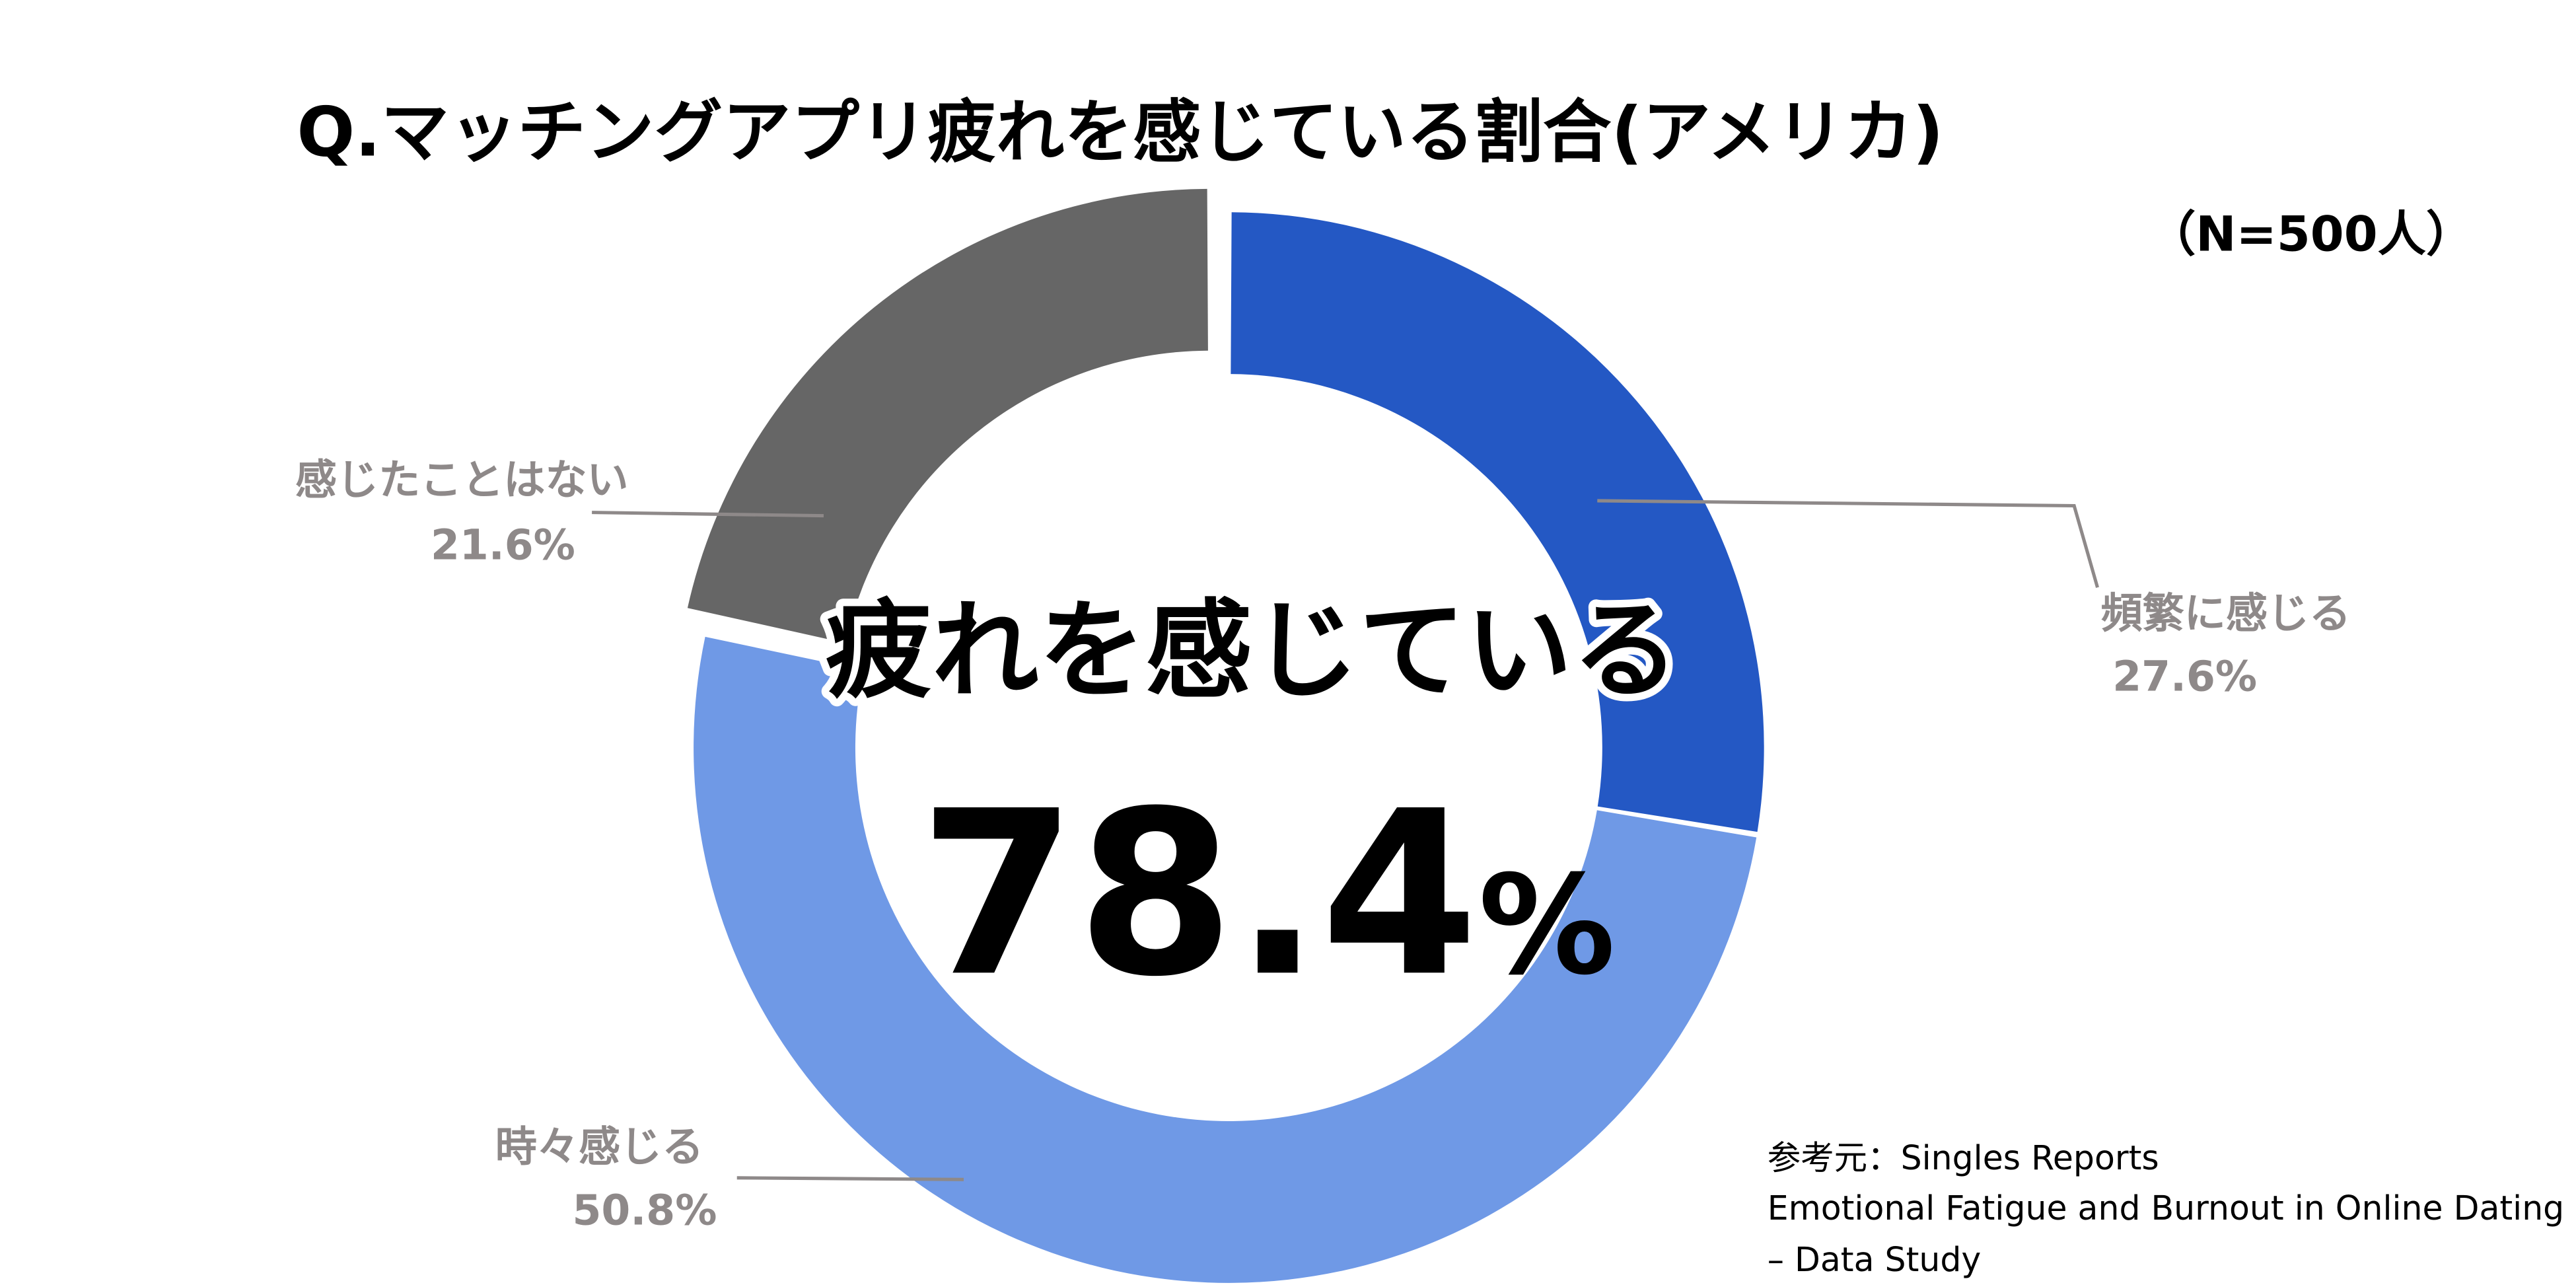 The height and width of the screenshot is (1285, 2576). Describe the element at coordinates (503, 544) in the screenshot. I see `slice-value-never: 21.6%` at that location.